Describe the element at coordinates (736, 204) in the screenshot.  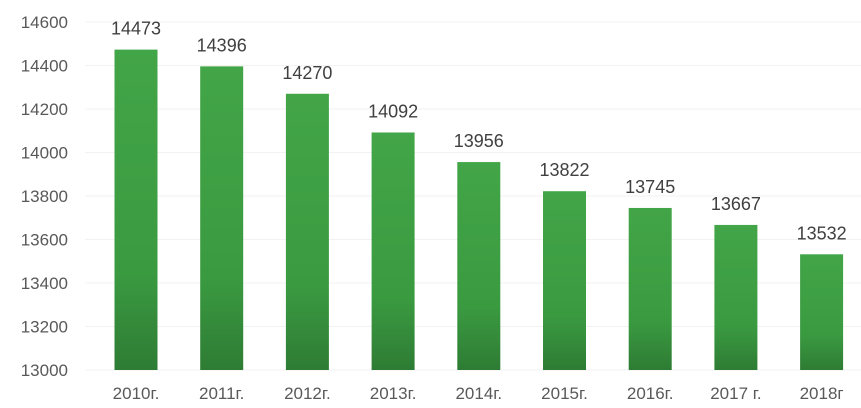
I see `data-label: 13667` at that location.